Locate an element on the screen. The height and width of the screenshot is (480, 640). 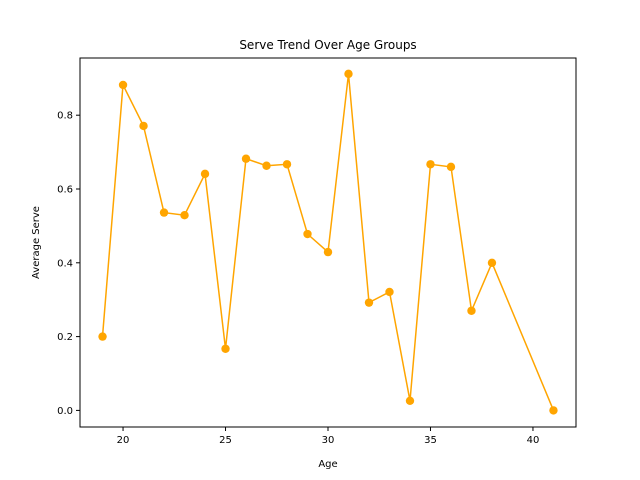
x-axis: 20 25 30 35 40 is located at coordinates (328, 436).